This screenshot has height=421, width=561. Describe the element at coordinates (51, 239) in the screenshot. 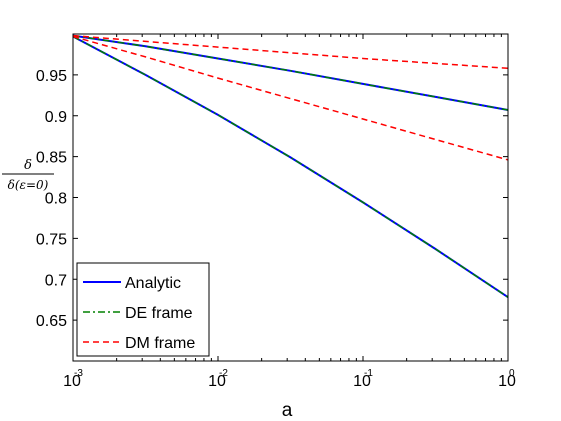

I see `y-tick-label: 0.75` at that location.